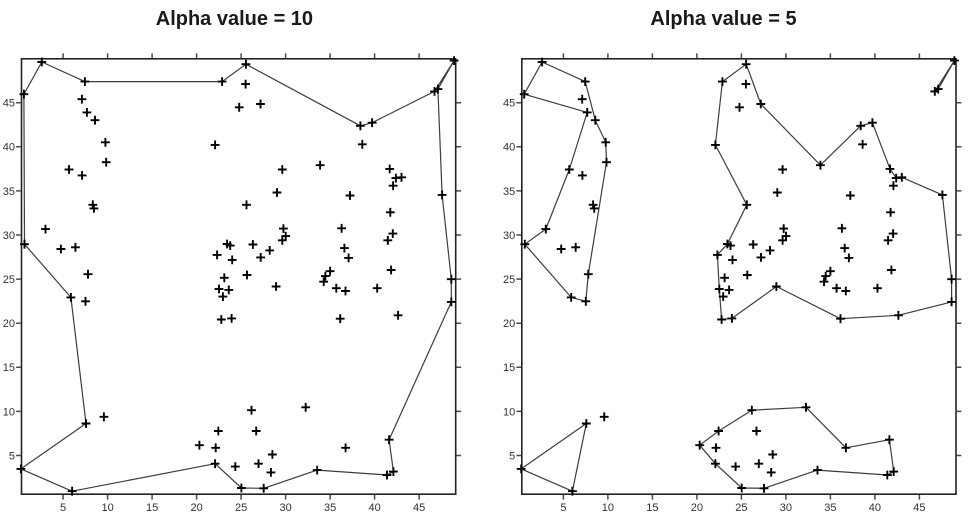 This screenshot has height=518, width=970. What do you see at coordinates (234, 19) in the screenshot?
I see `svg-text: Alpha value = 10` at bounding box center [234, 19].